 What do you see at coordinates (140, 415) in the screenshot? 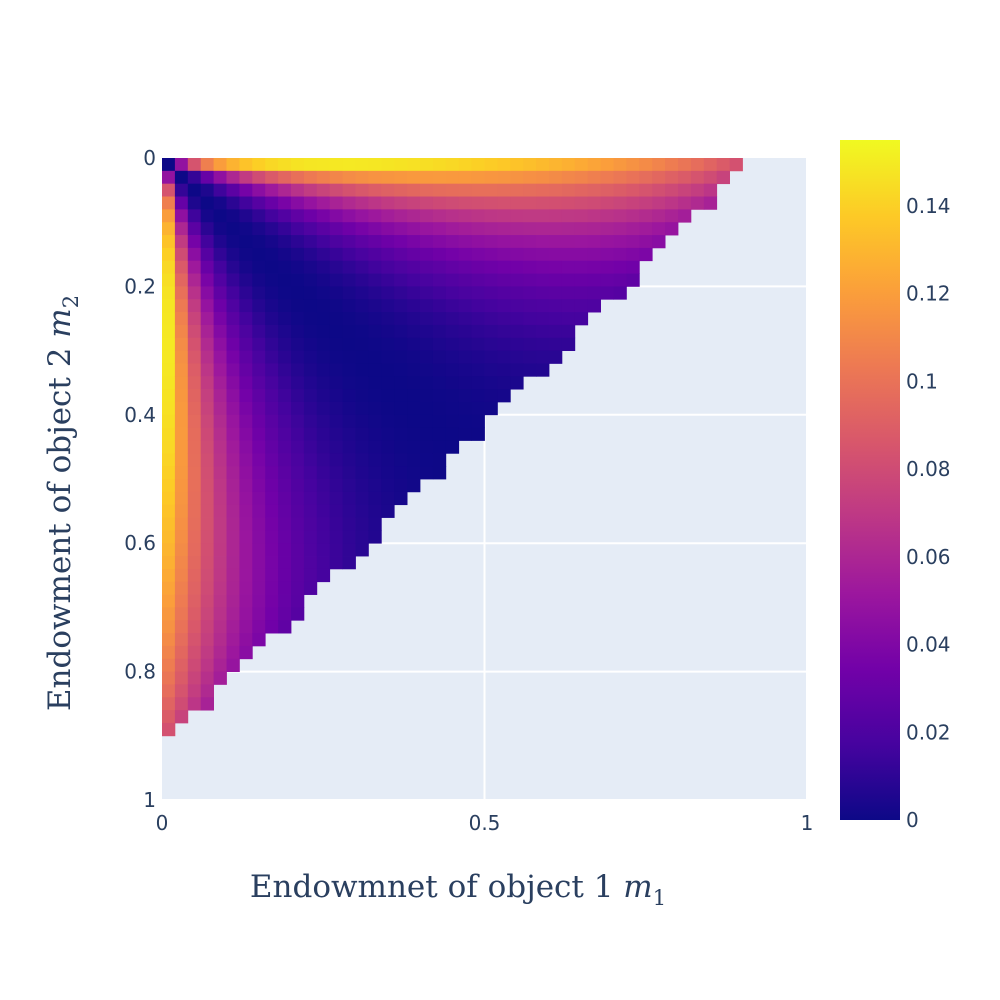
I see `y-tick-label: 0.4` at bounding box center [140, 415].